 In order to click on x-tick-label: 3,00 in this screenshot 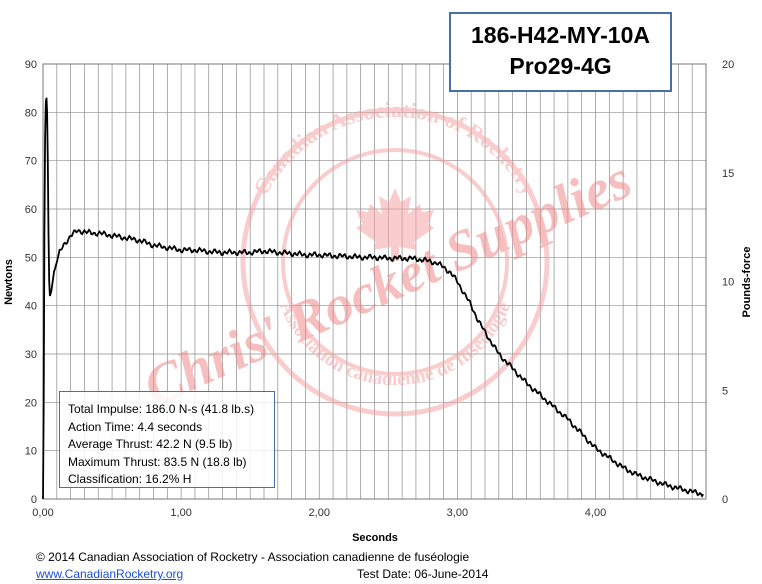, I will do `click(457, 513)`.